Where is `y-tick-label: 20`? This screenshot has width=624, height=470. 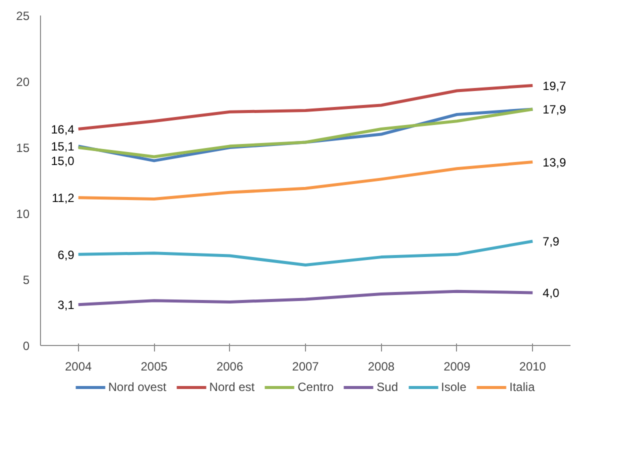 y-tick-label: 20 is located at coordinates (23, 82).